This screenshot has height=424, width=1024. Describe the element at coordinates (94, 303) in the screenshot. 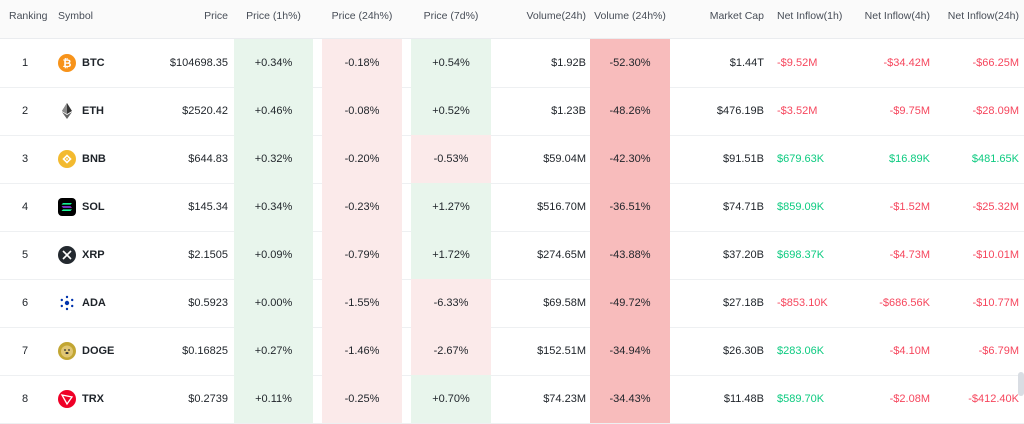

I see `symbol-cell: ADA` at that location.